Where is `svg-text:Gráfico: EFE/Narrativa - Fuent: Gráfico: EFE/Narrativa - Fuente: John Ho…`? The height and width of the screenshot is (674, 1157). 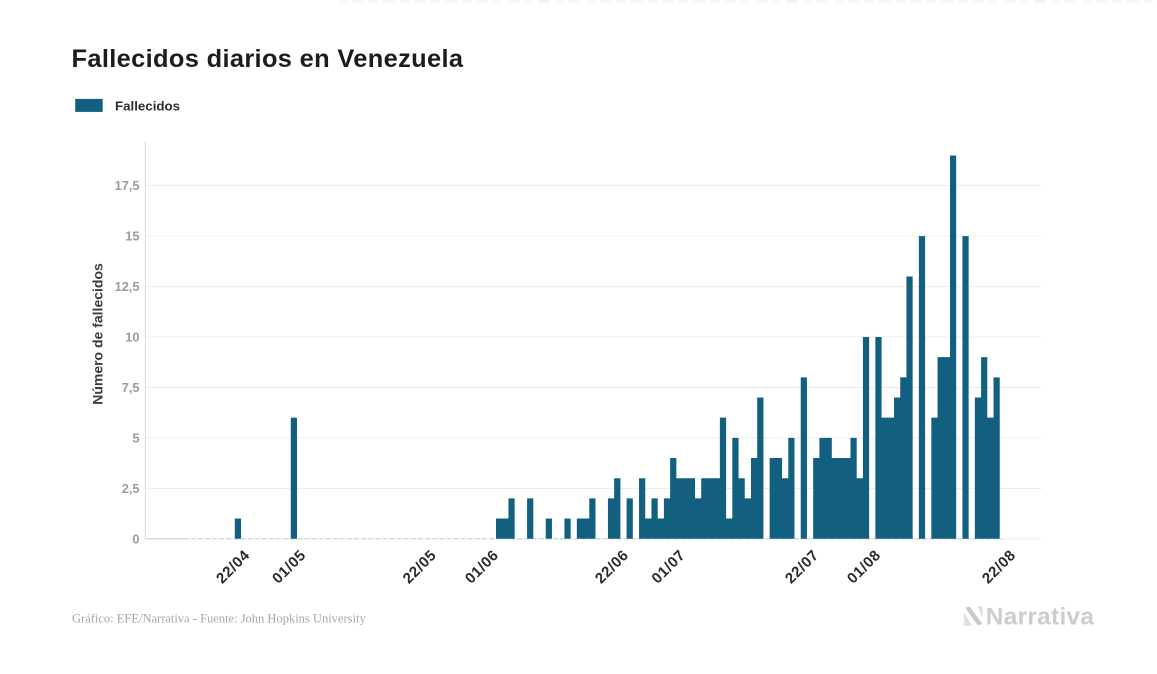 svg-text:Gráfico: EFE/Narrativa - Fuent: Gráfico: EFE/Narrativa - Fuente: John Ho… is located at coordinates (219, 619).